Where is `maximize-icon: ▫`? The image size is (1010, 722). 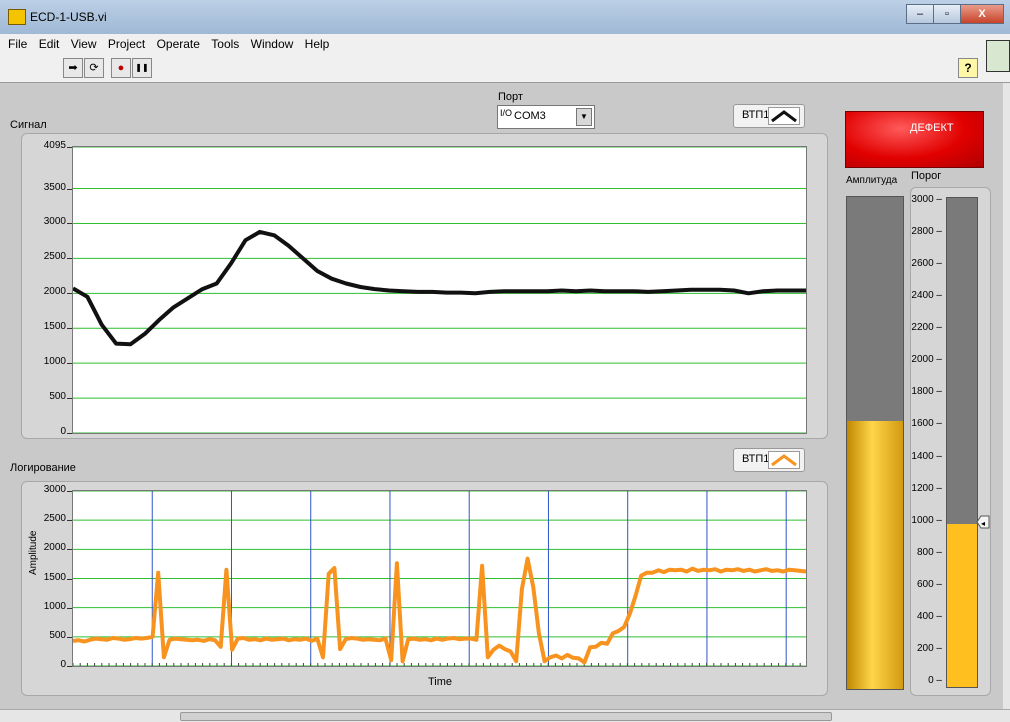
maximize-icon: ▫ is located at coordinates (947, 14).